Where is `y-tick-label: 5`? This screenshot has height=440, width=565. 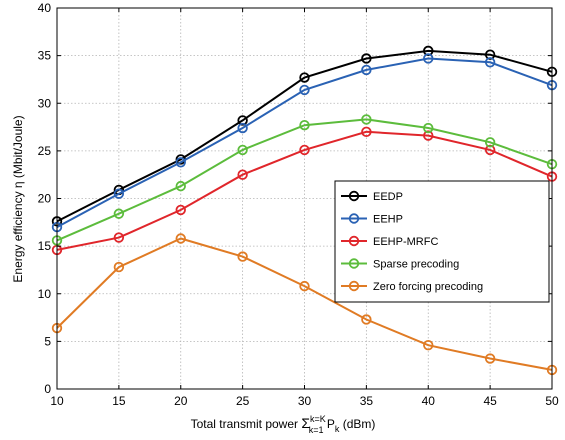
y-tick-label: 5 is located at coordinates (47, 341).